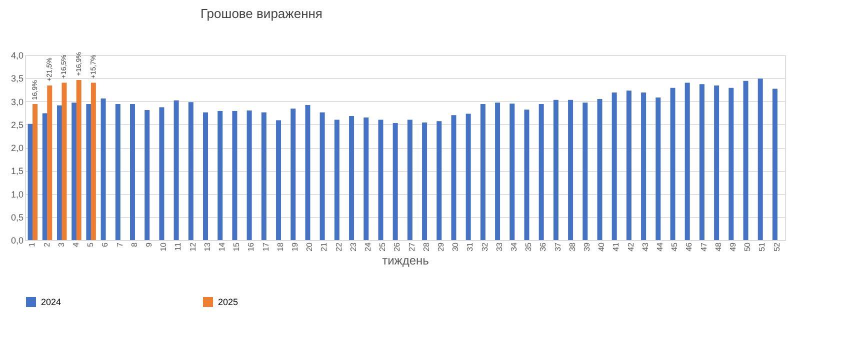 The height and width of the screenshot is (340, 850). I want to click on y-tick-label: 2,5, so click(17, 125).